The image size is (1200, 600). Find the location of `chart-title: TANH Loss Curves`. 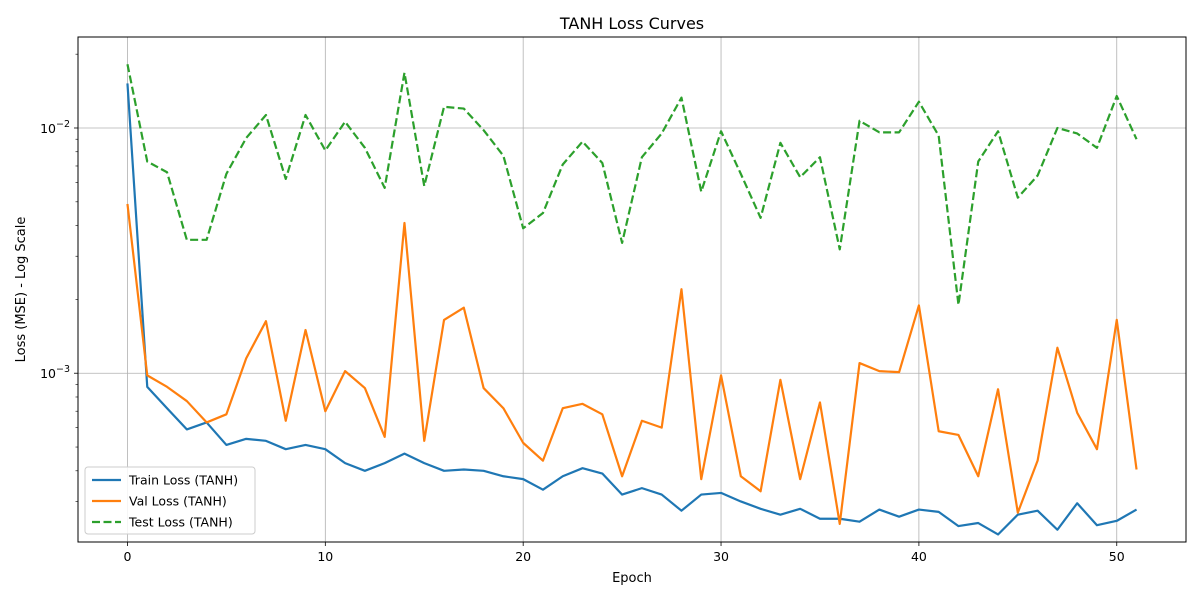

chart-title: TANH Loss Curves is located at coordinates (631, 23).